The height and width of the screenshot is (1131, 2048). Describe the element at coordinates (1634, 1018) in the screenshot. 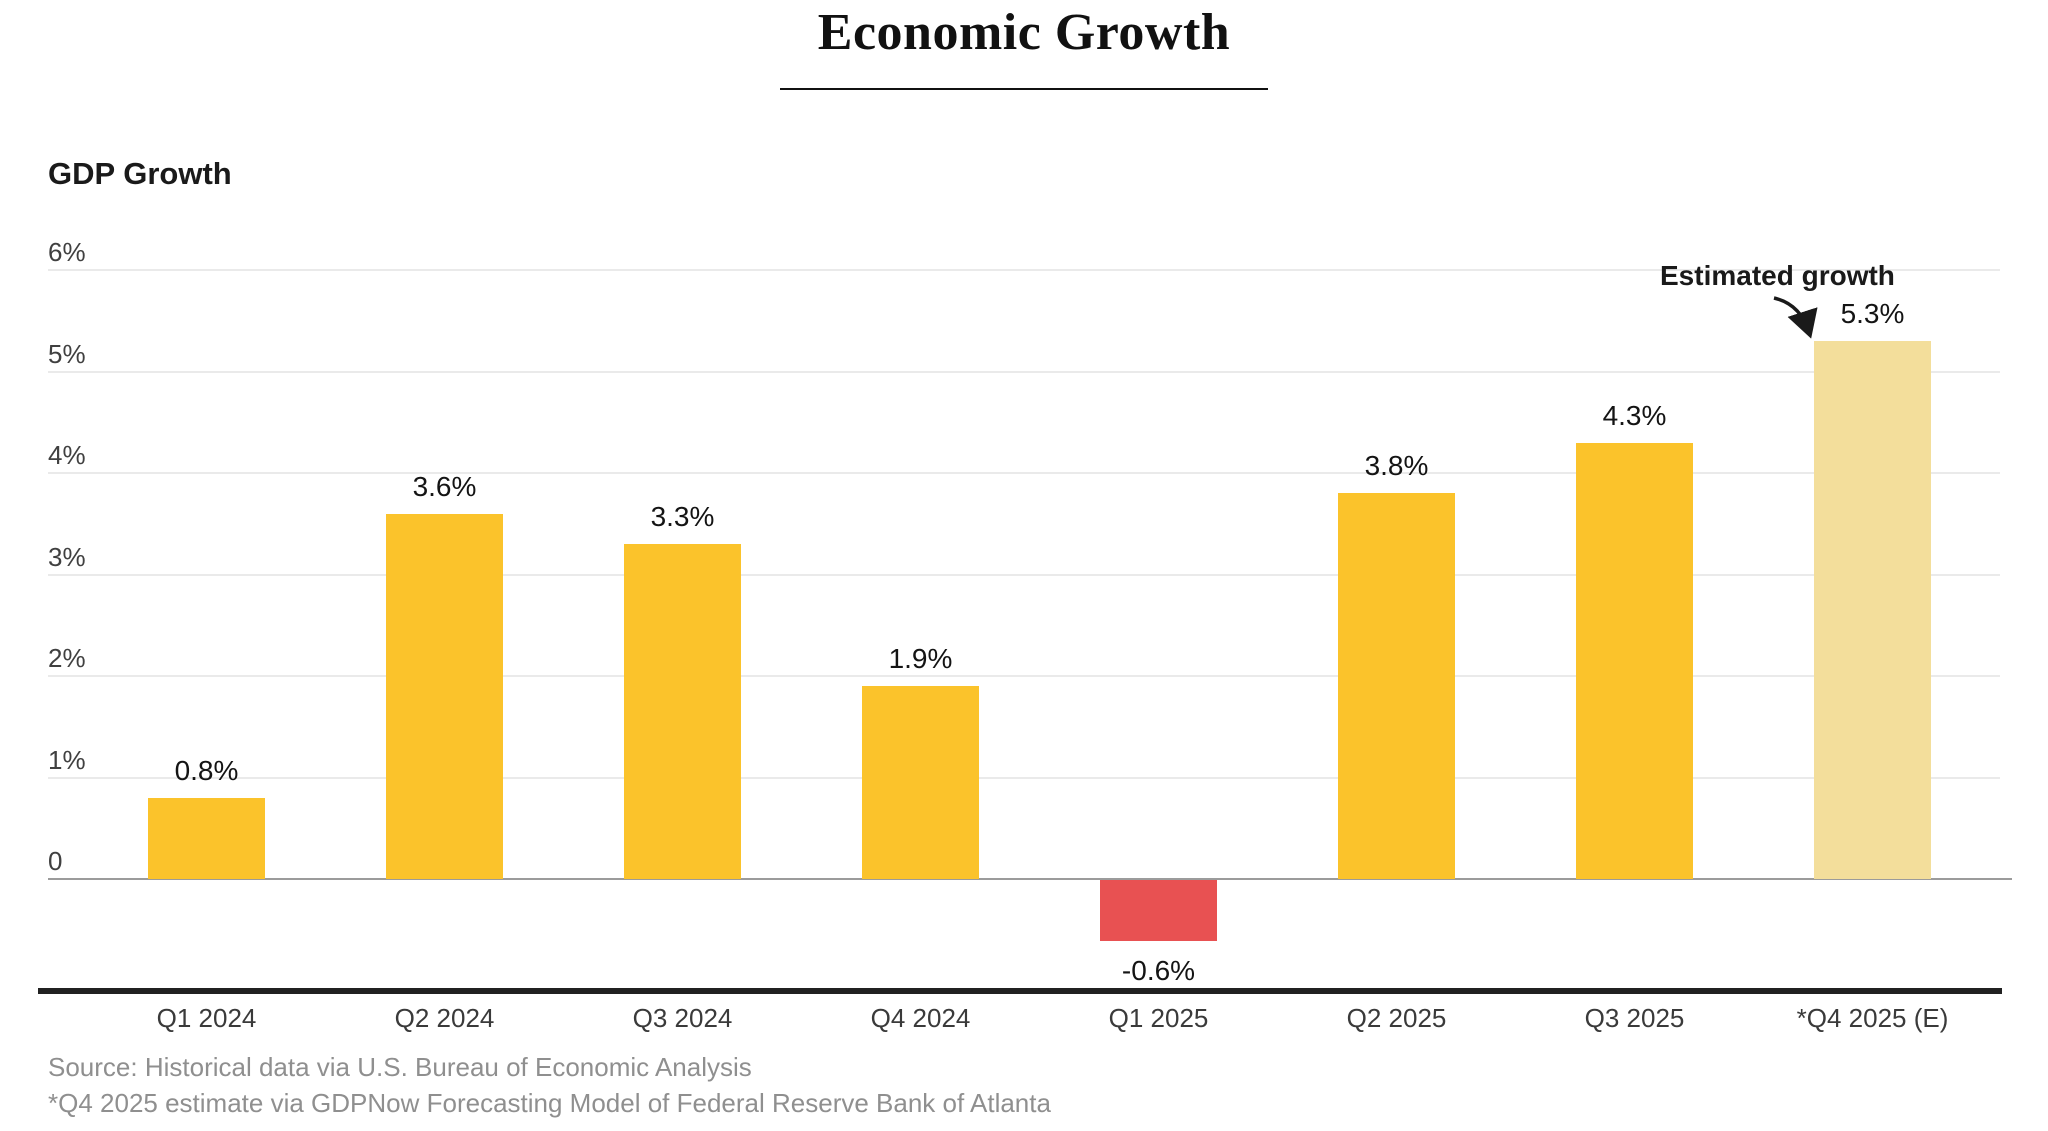

I see `x-tick-q3-2025: Q3 2025` at that location.